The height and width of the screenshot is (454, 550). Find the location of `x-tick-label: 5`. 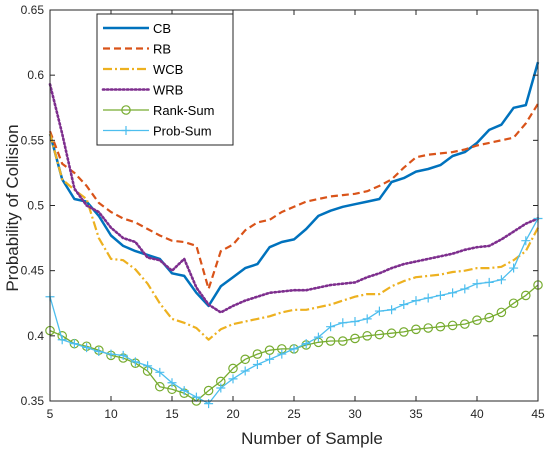

x-tick-label: 5 is located at coordinates (50, 414).